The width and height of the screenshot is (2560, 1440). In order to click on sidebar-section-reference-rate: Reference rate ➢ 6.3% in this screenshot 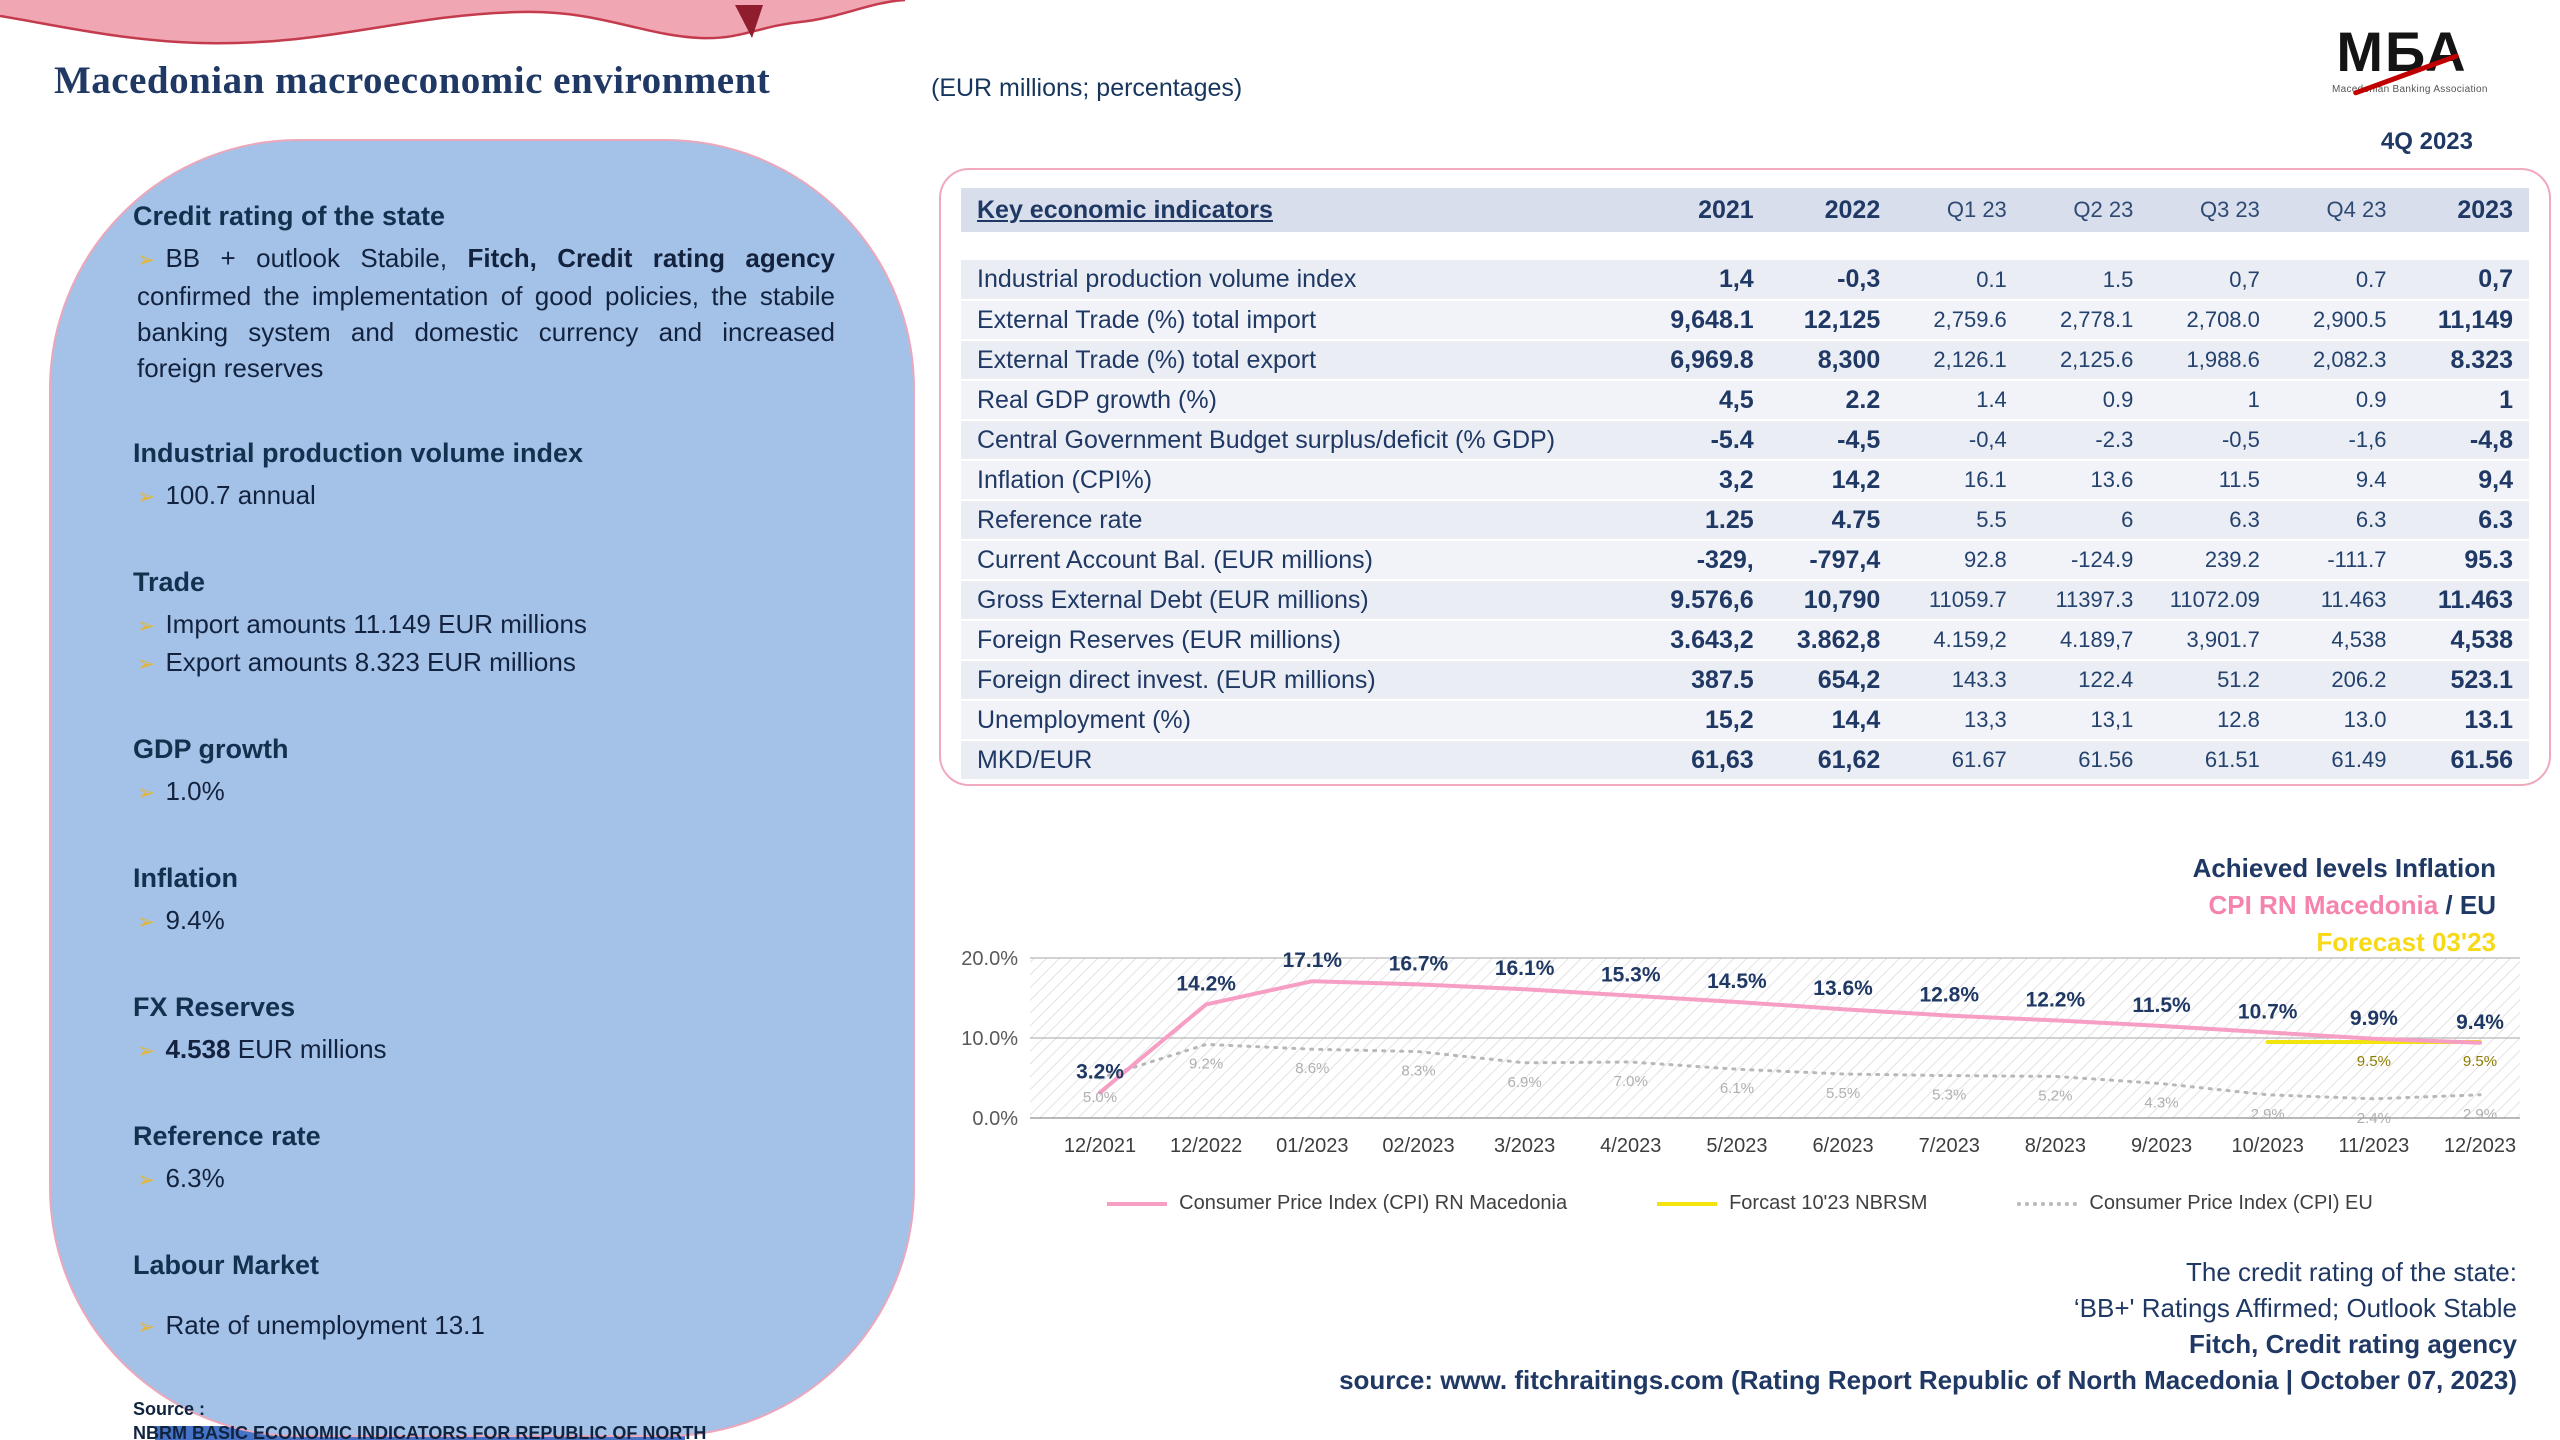, I will do `click(484, 1159)`.